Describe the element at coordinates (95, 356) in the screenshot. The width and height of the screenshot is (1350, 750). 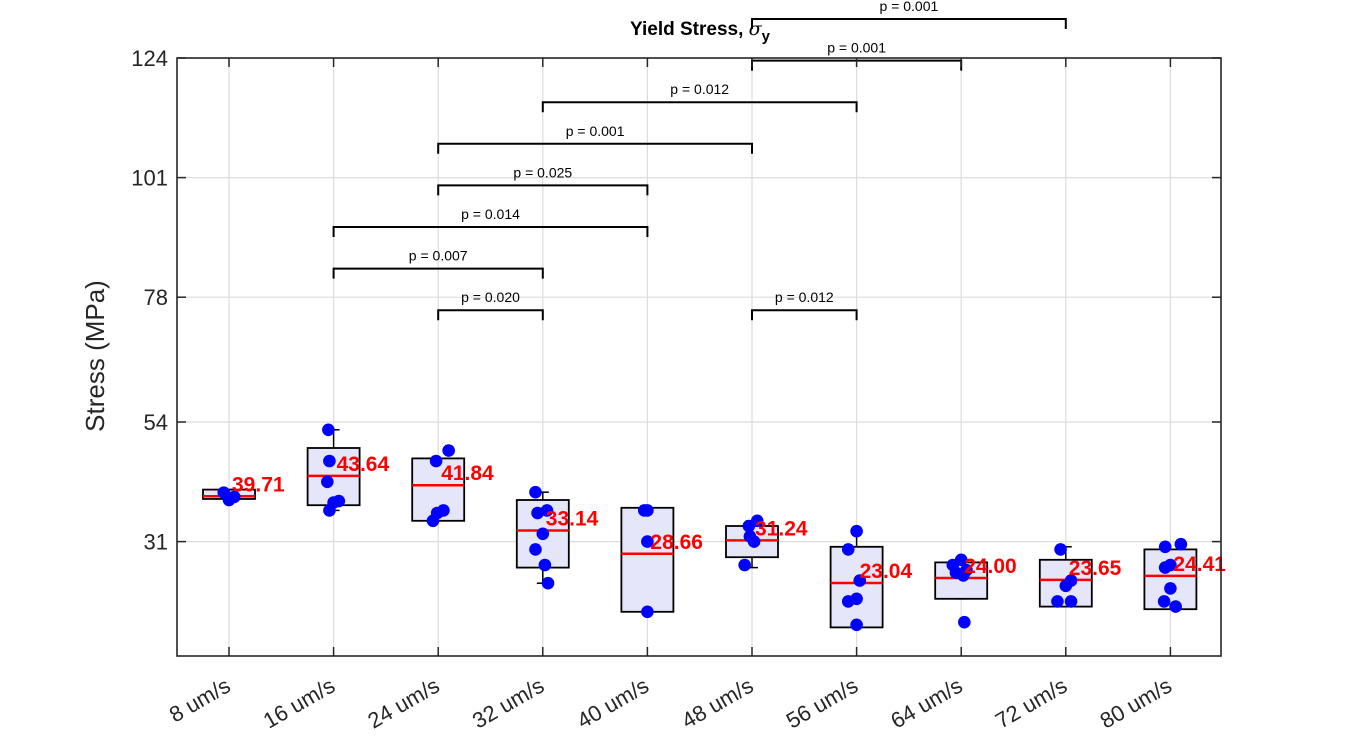
I see `y-axis-label: Stress (MPa)` at that location.